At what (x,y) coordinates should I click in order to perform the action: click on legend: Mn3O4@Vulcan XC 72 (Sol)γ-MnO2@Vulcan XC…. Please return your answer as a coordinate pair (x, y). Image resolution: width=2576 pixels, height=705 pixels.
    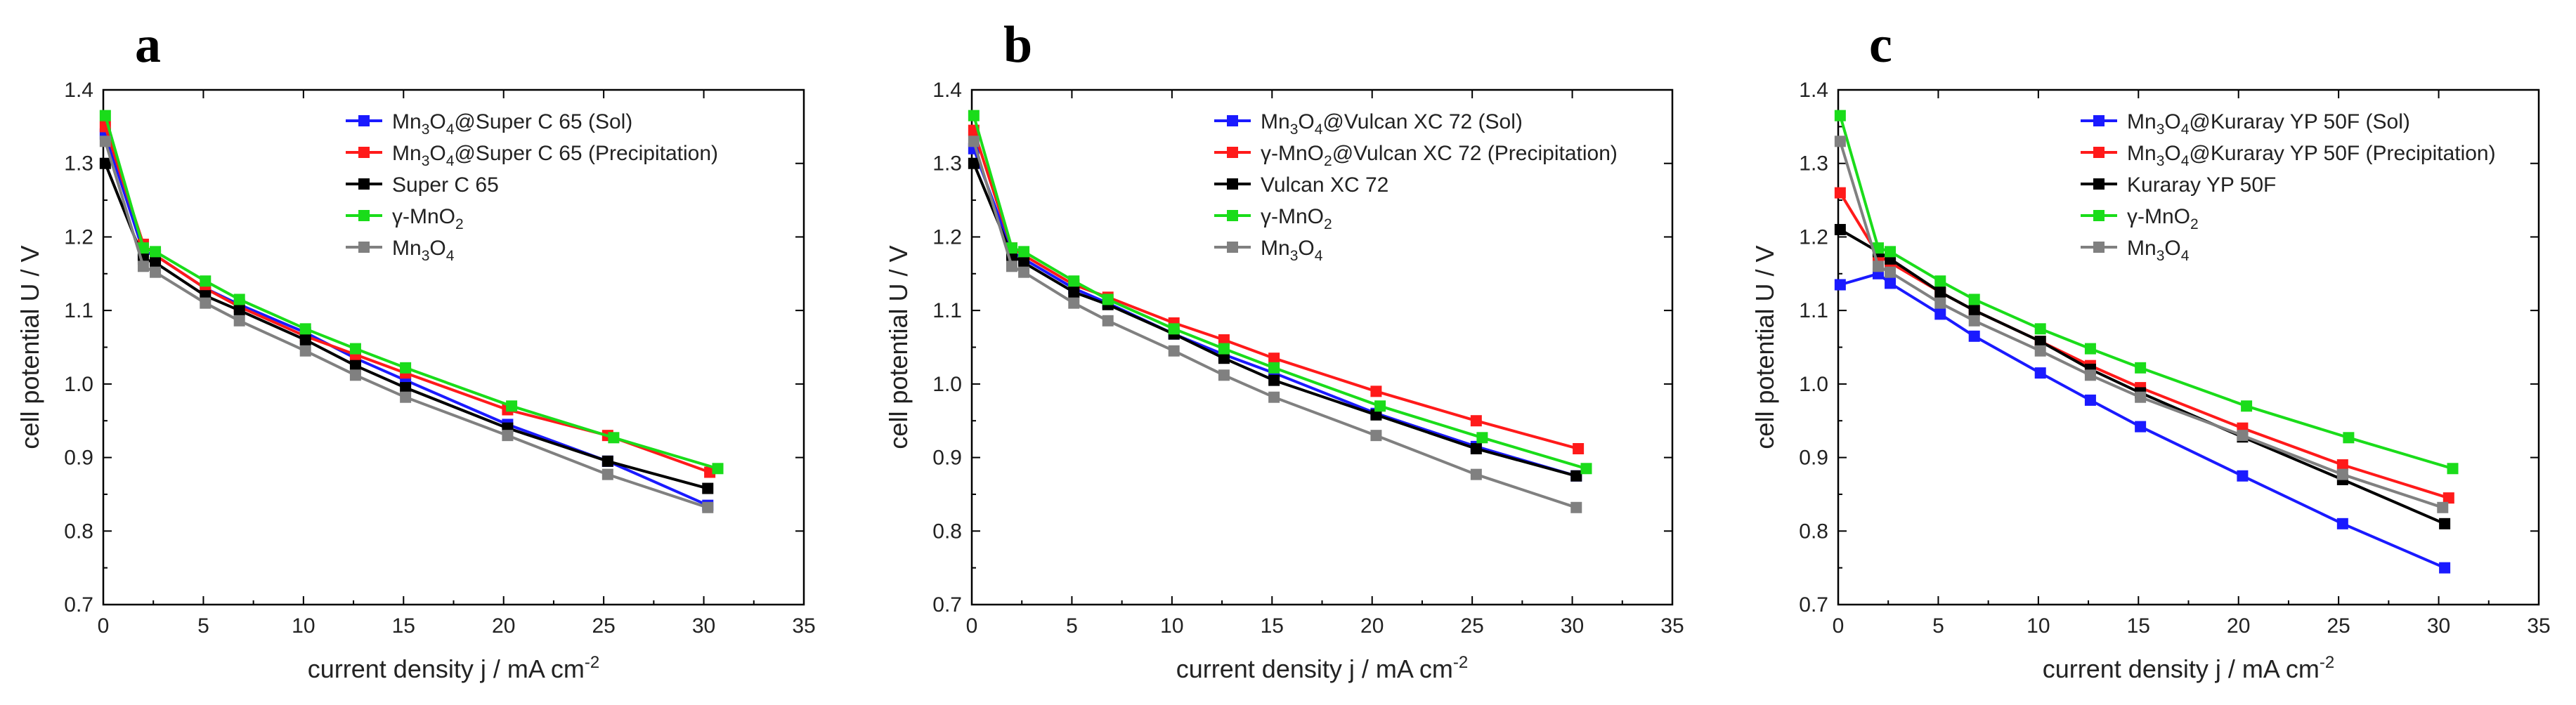
    Looking at the image, I should click on (1416, 187).